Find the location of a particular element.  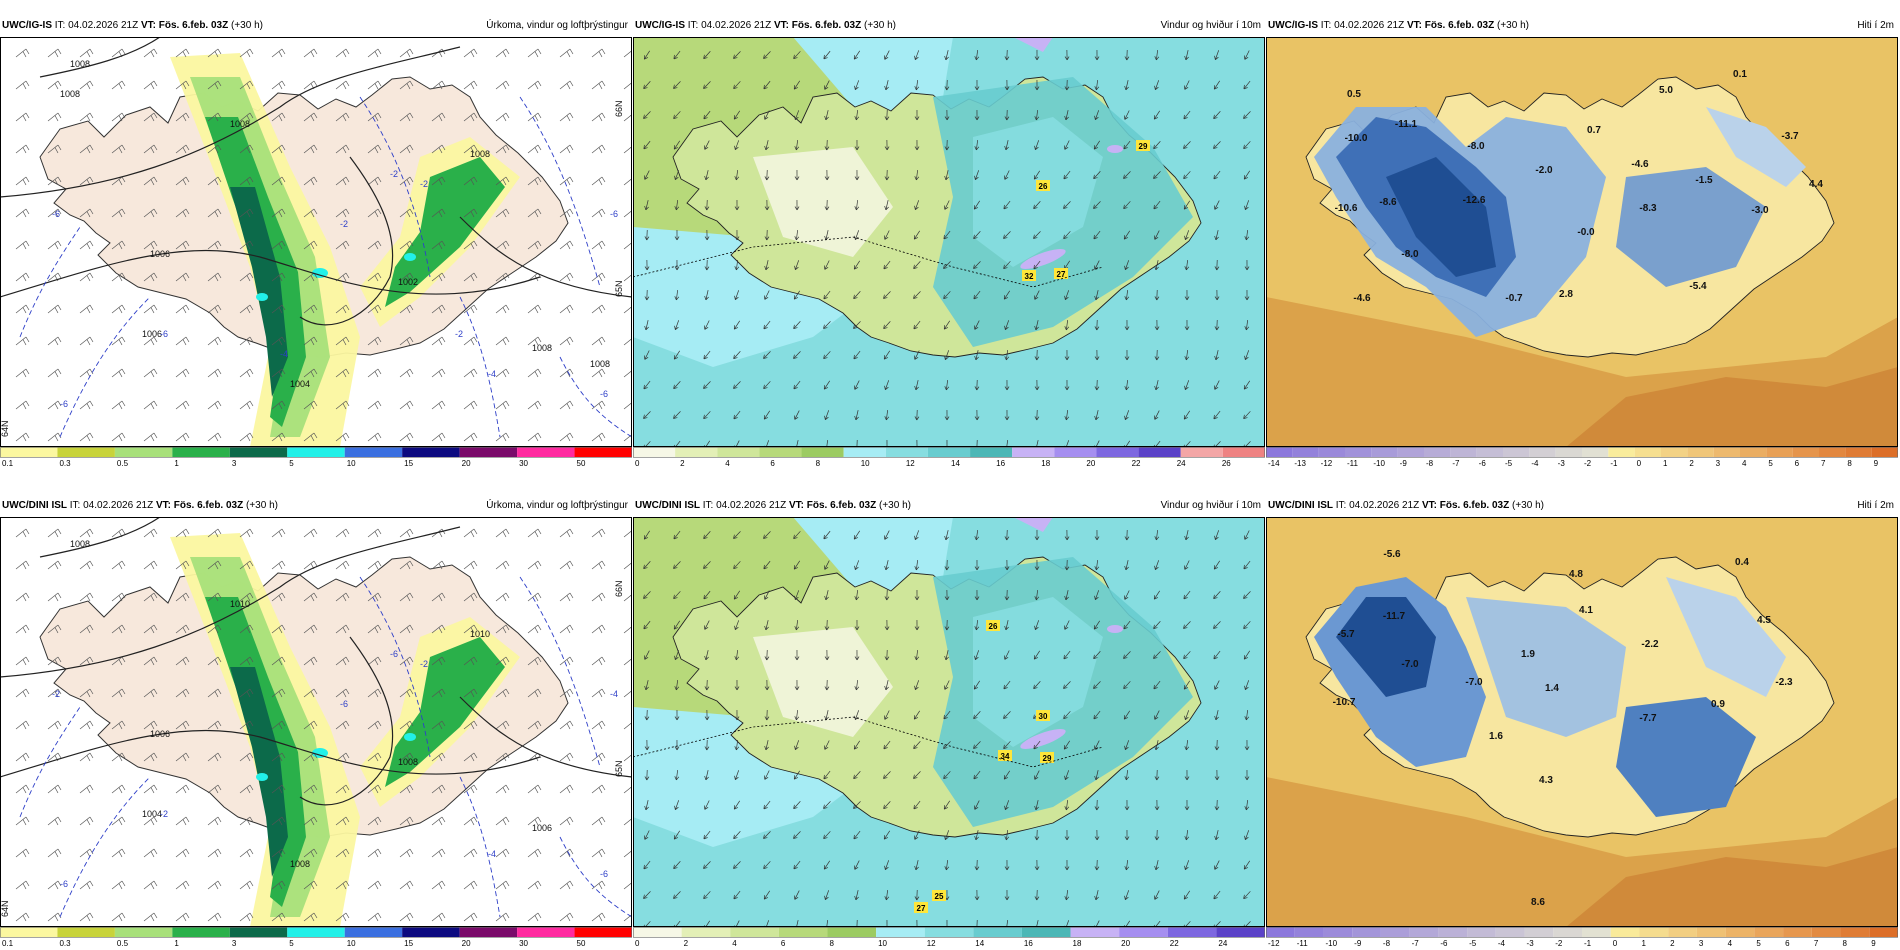

temperature-value: -5.7 is located at coordinates (1346, 634).